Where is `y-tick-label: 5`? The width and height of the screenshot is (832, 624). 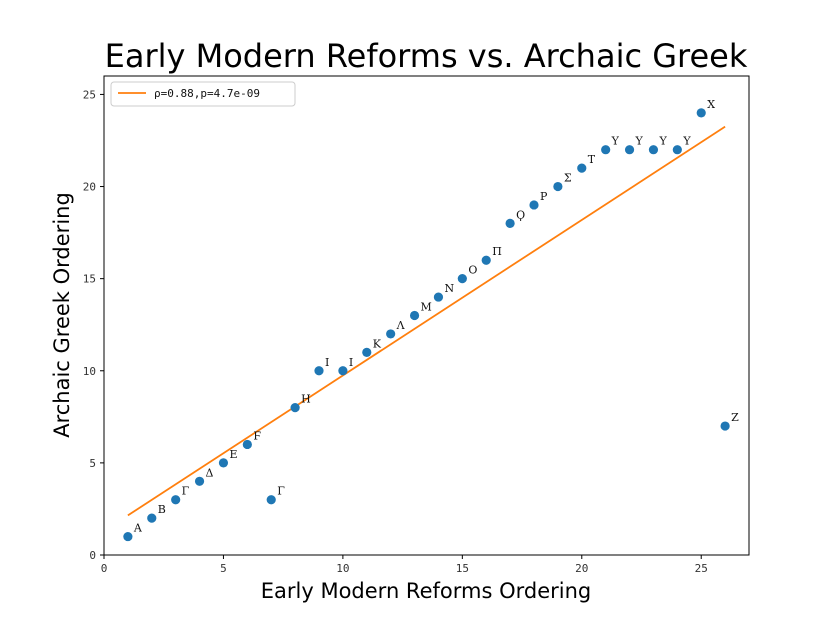
y-tick-label: 5 is located at coordinates (92, 463).